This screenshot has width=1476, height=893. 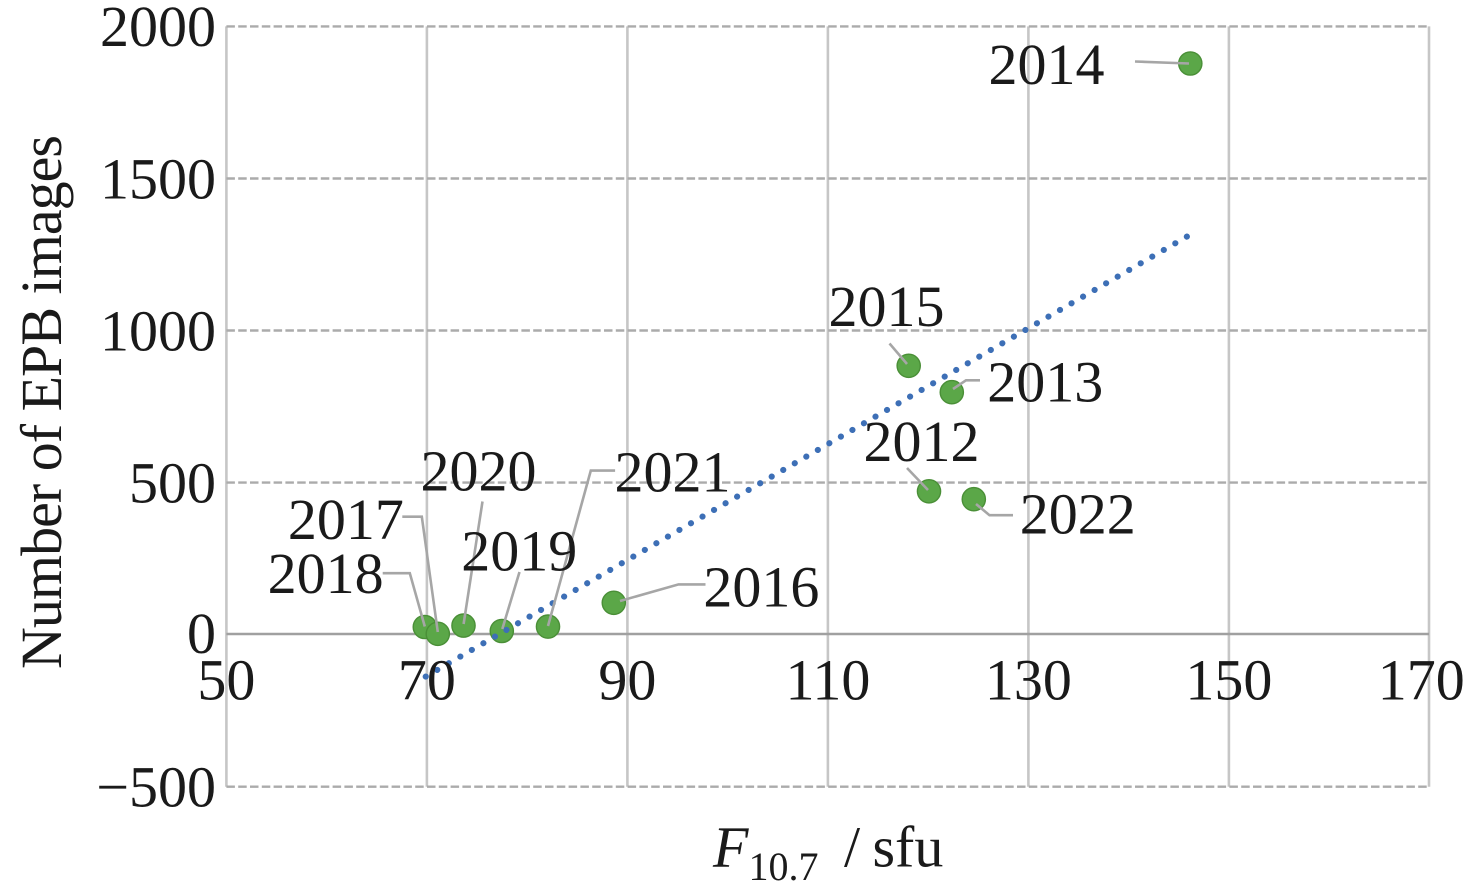 I want to click on svg-text: 2012, so click(x=922, y=441).